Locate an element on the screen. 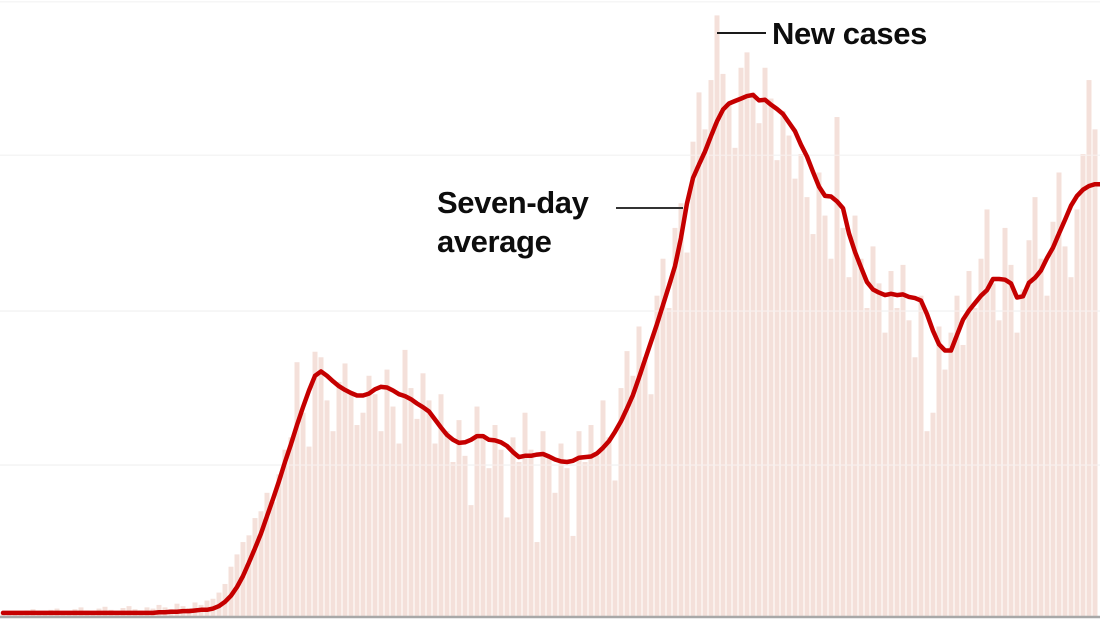 The height and width of the screenshot is (619, 1100). seven-day-average-annotation: Seven-day average is located at coordinates (513, 222).